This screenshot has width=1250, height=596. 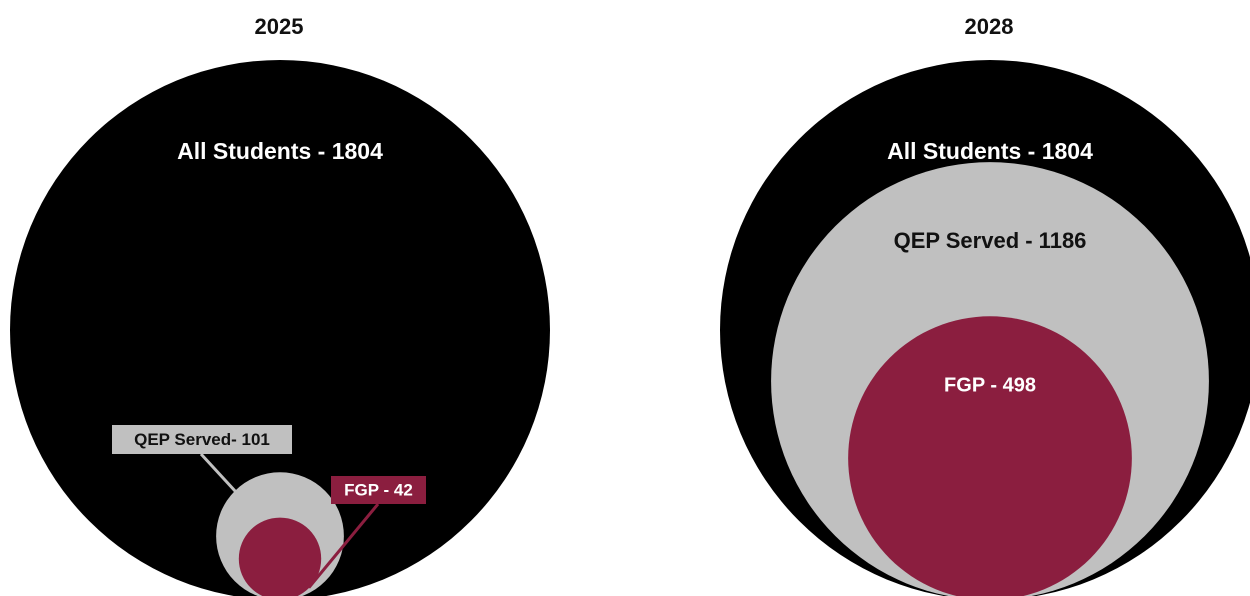 I want to click on callout-box-qep-2025, so click(x=202, y=439).